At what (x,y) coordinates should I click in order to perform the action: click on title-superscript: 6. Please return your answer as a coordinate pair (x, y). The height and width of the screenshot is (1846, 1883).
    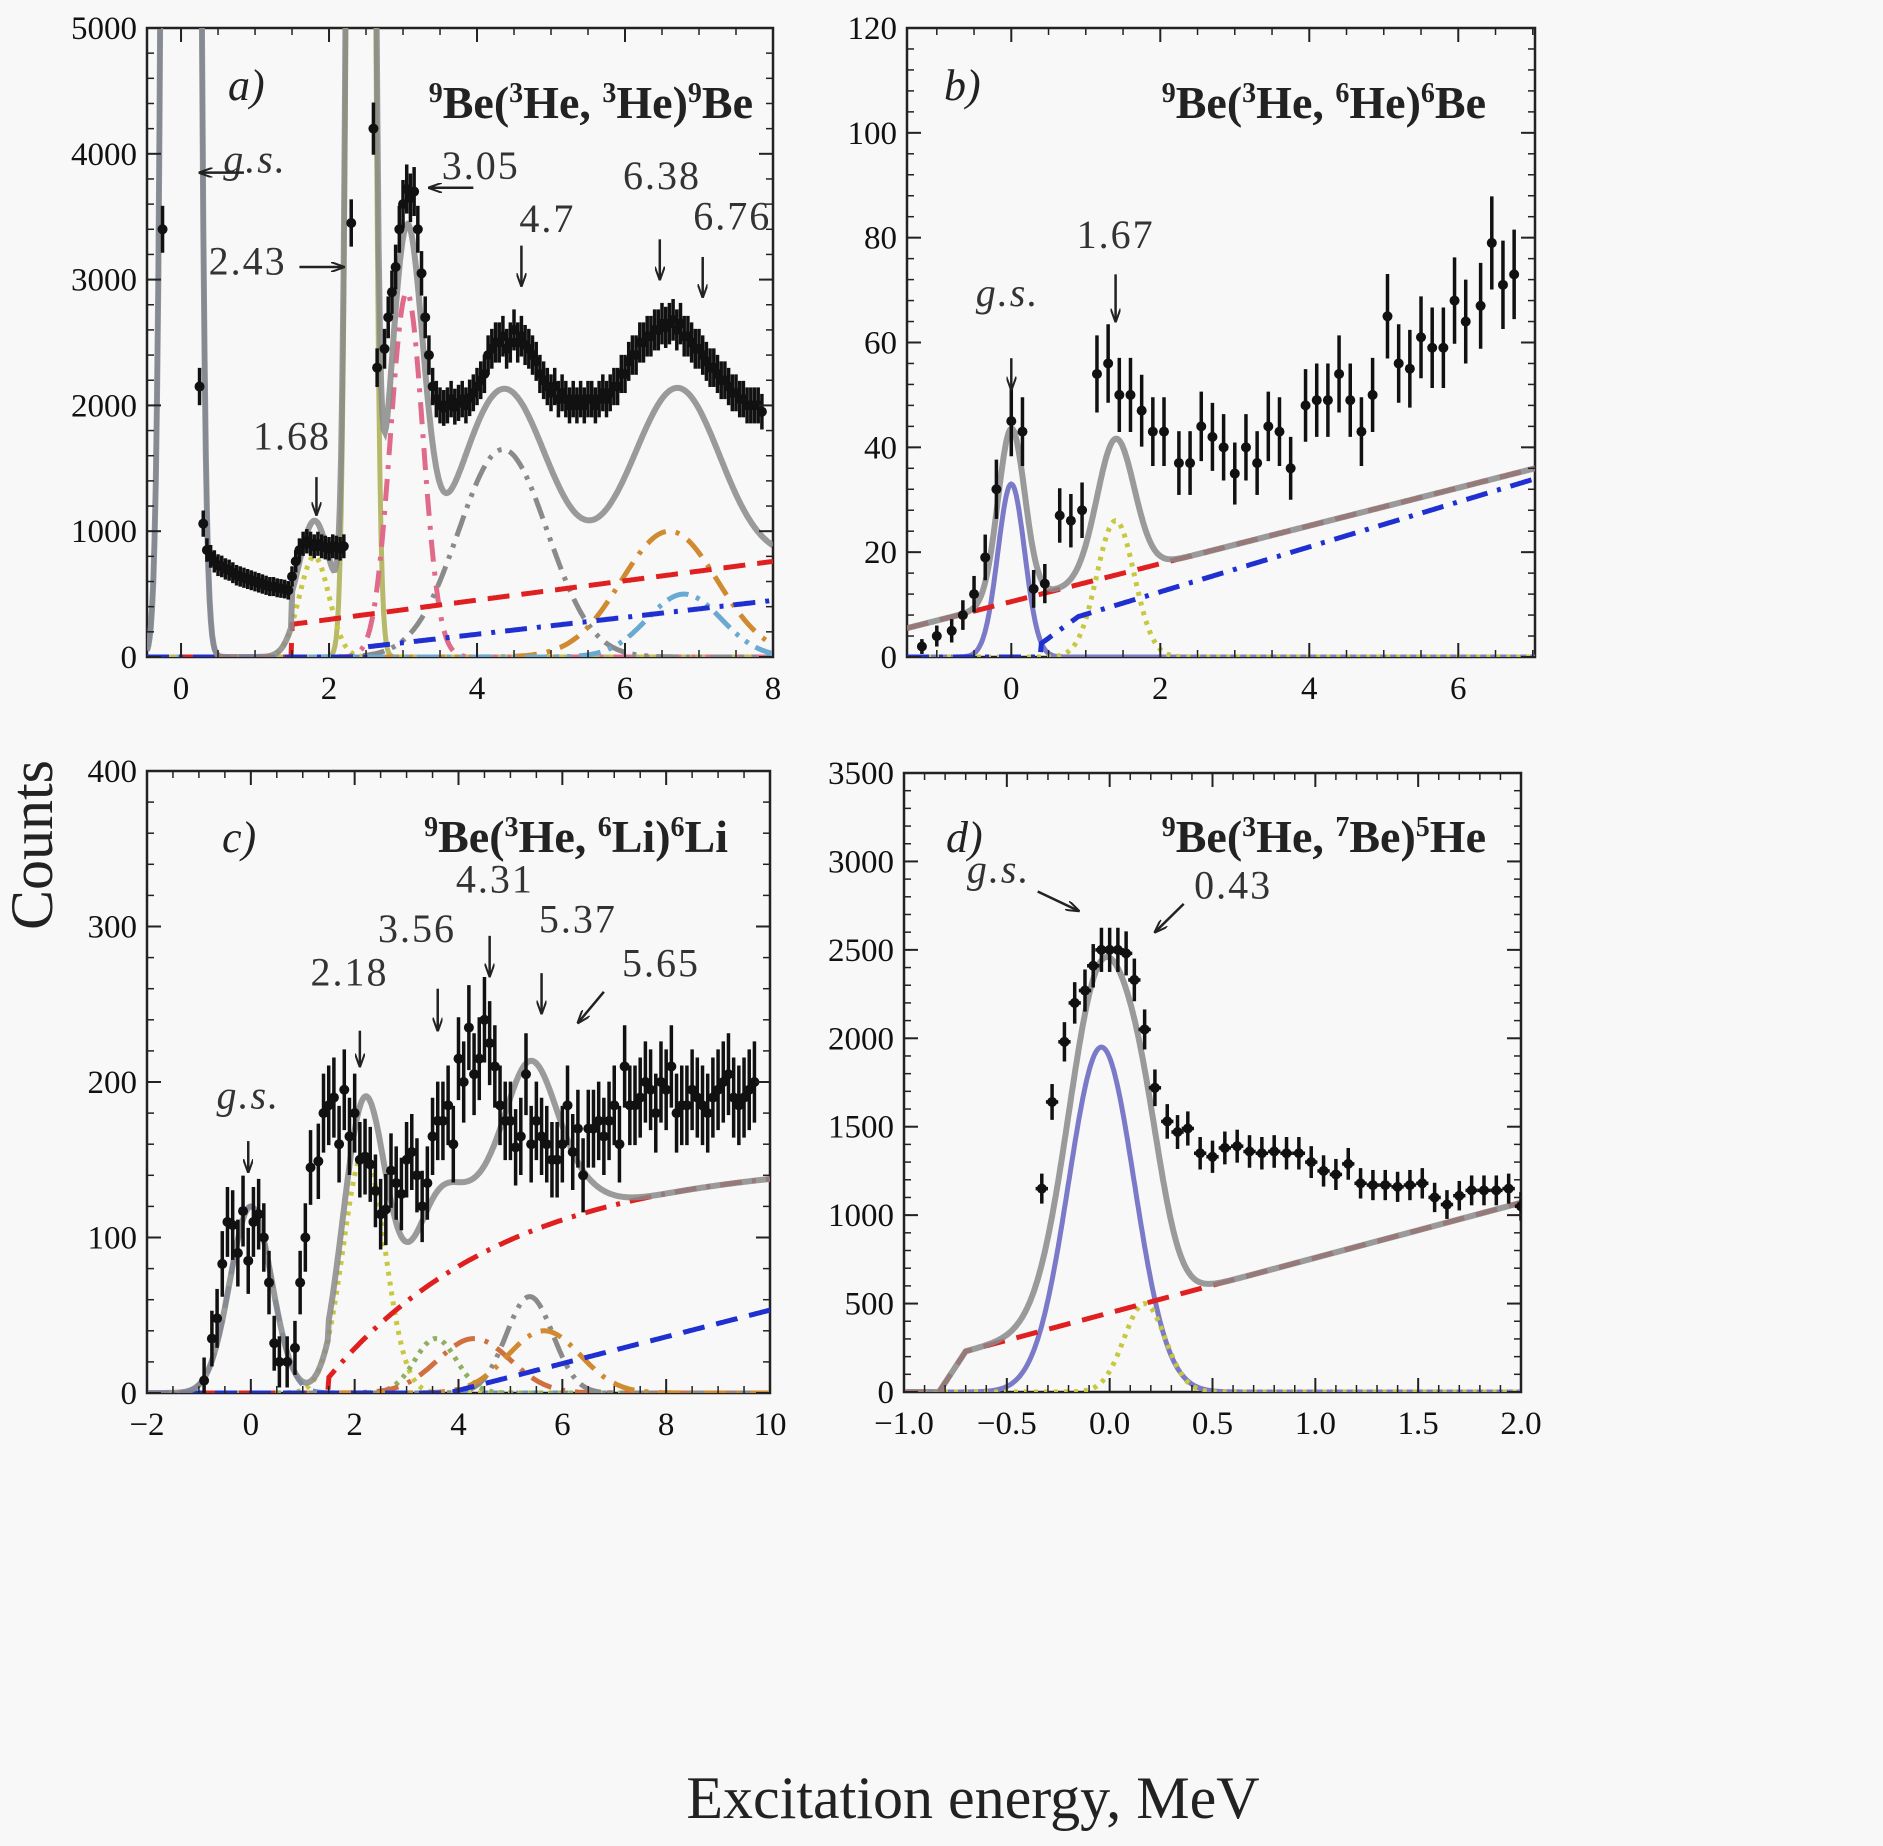
    Looking at the image, I should click on (605, 827).